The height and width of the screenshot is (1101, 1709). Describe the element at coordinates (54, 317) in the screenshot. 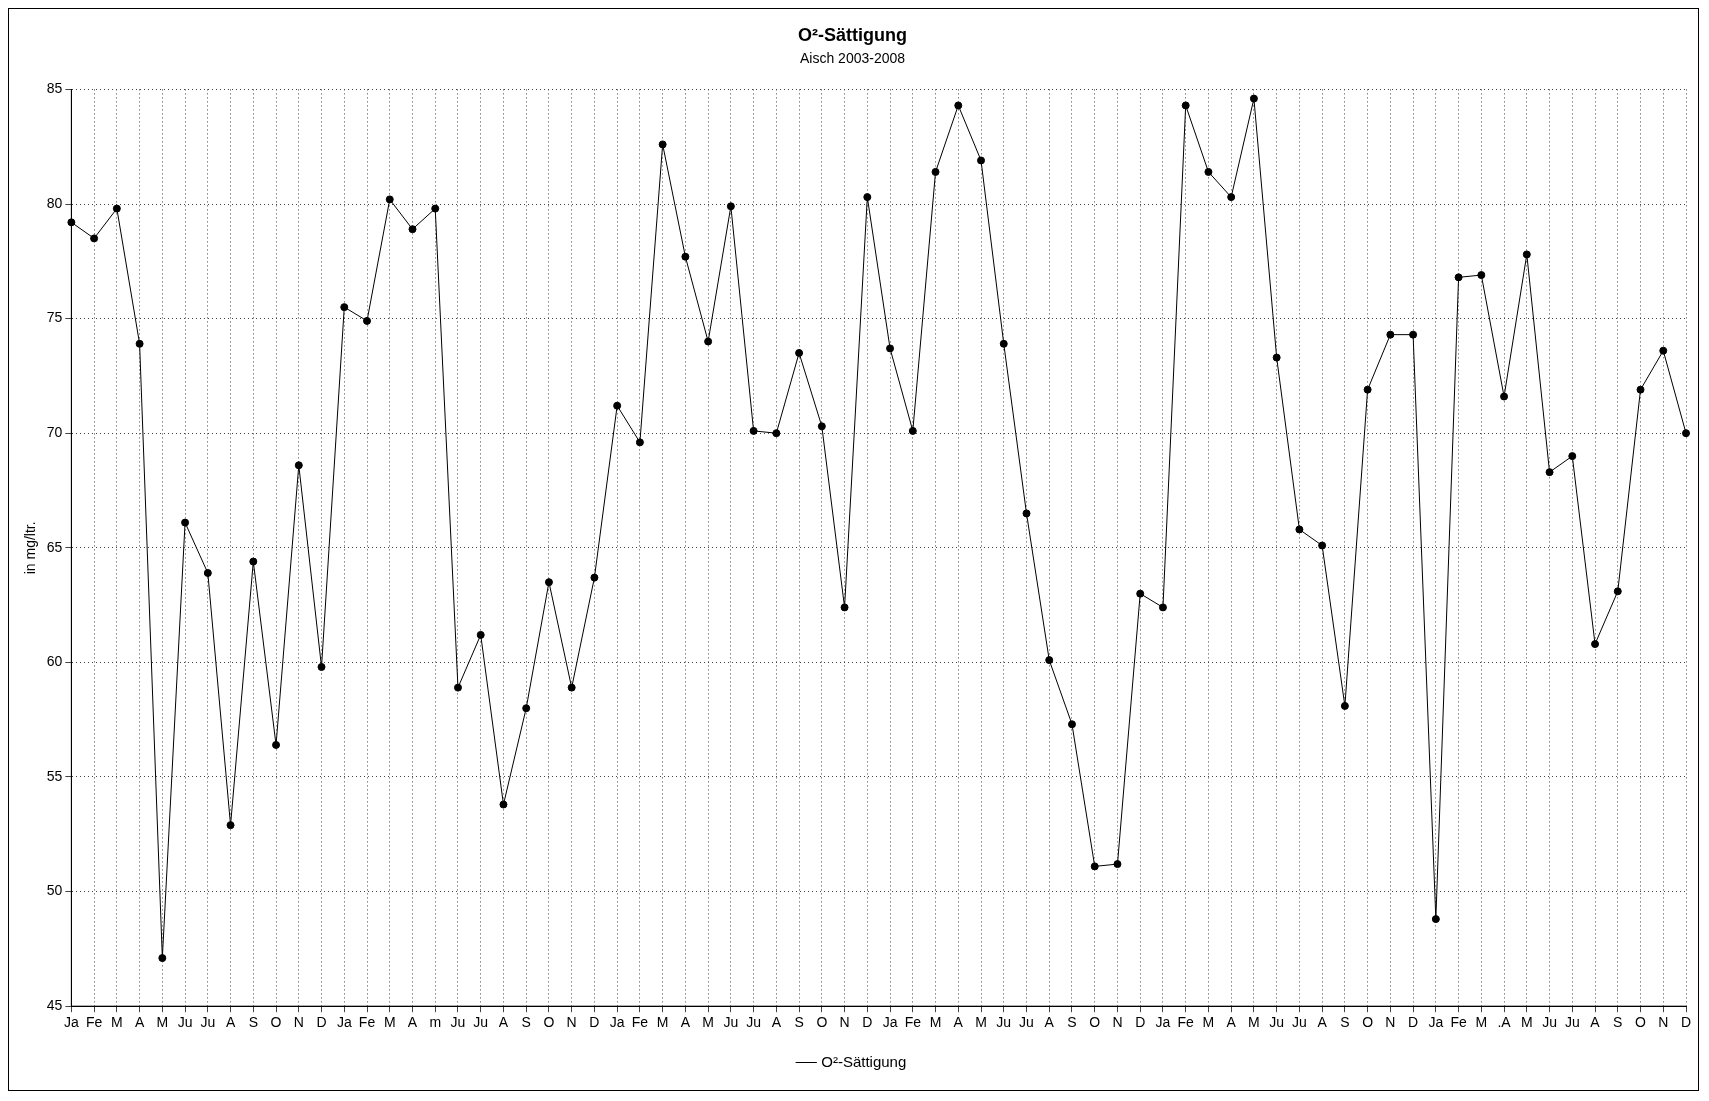

I see `y-tick-label: 75` at that location.